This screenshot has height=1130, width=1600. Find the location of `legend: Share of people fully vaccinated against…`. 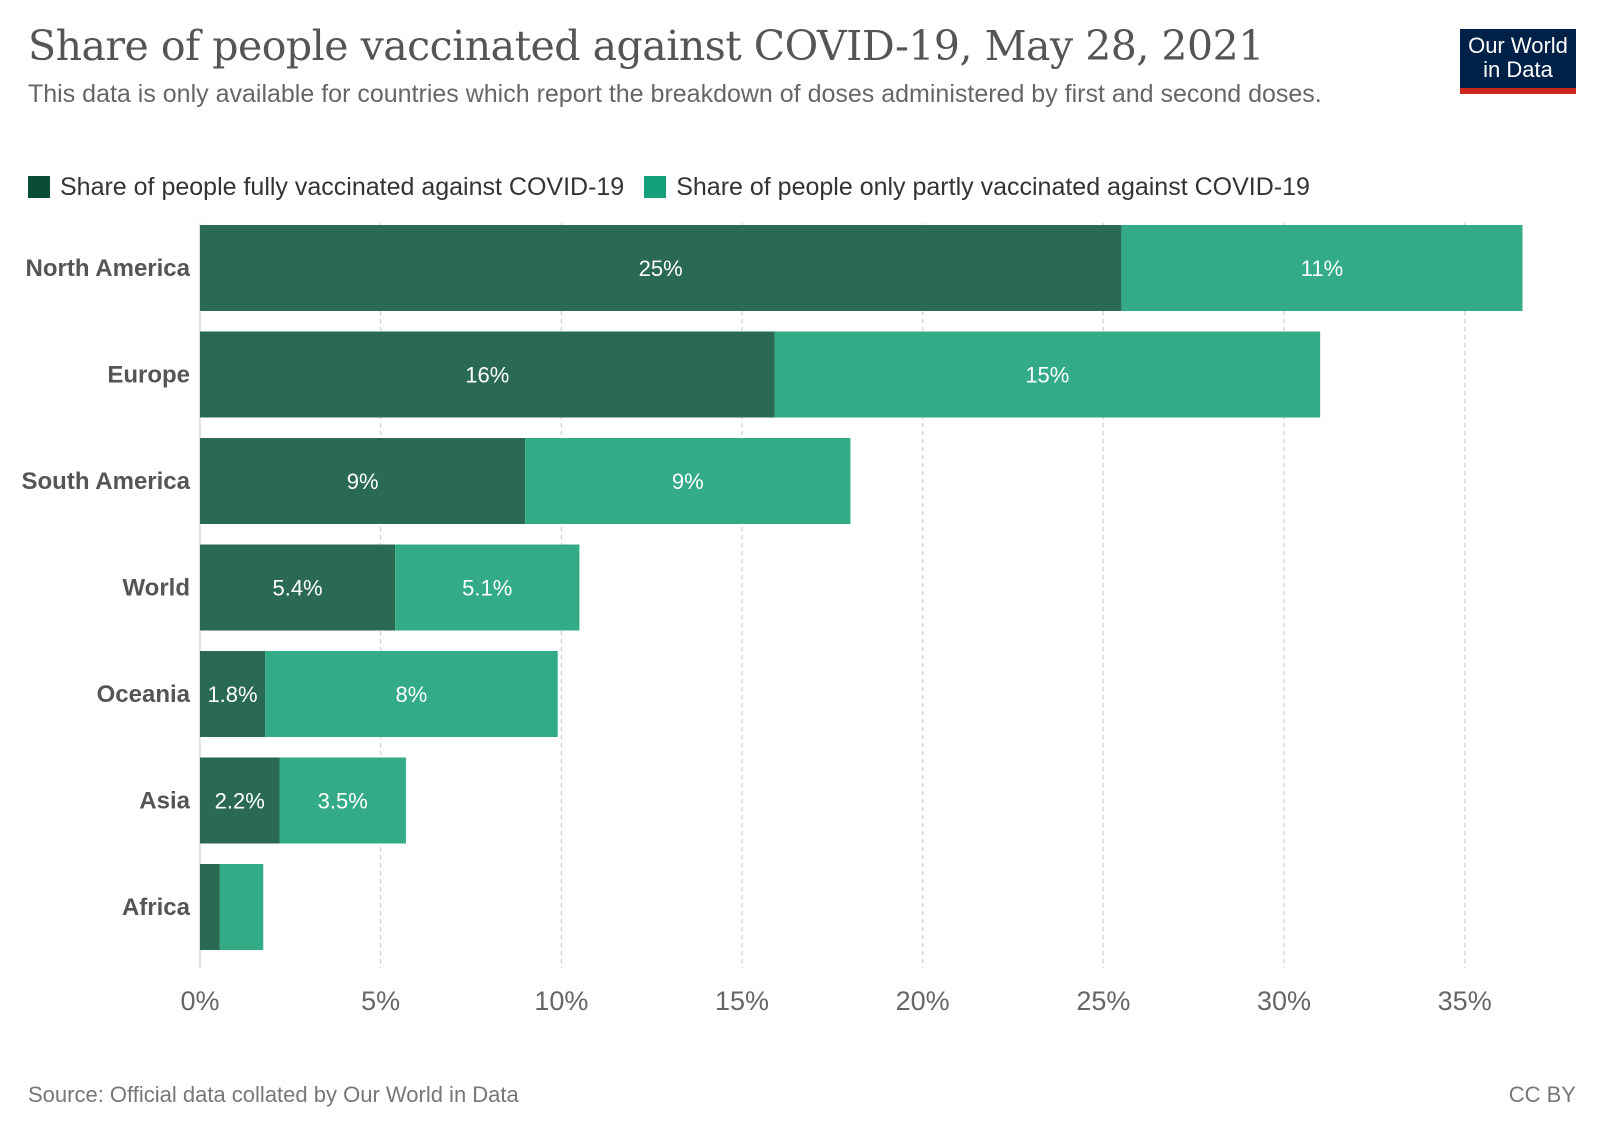

legend: Share of people fully vaccinated against… is located at coordinates (679, 187).